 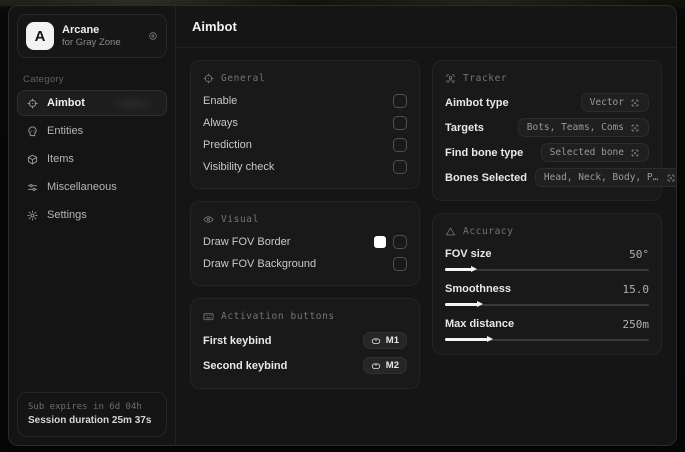 I want to click on skull-icon, so click(x=32, y=131).